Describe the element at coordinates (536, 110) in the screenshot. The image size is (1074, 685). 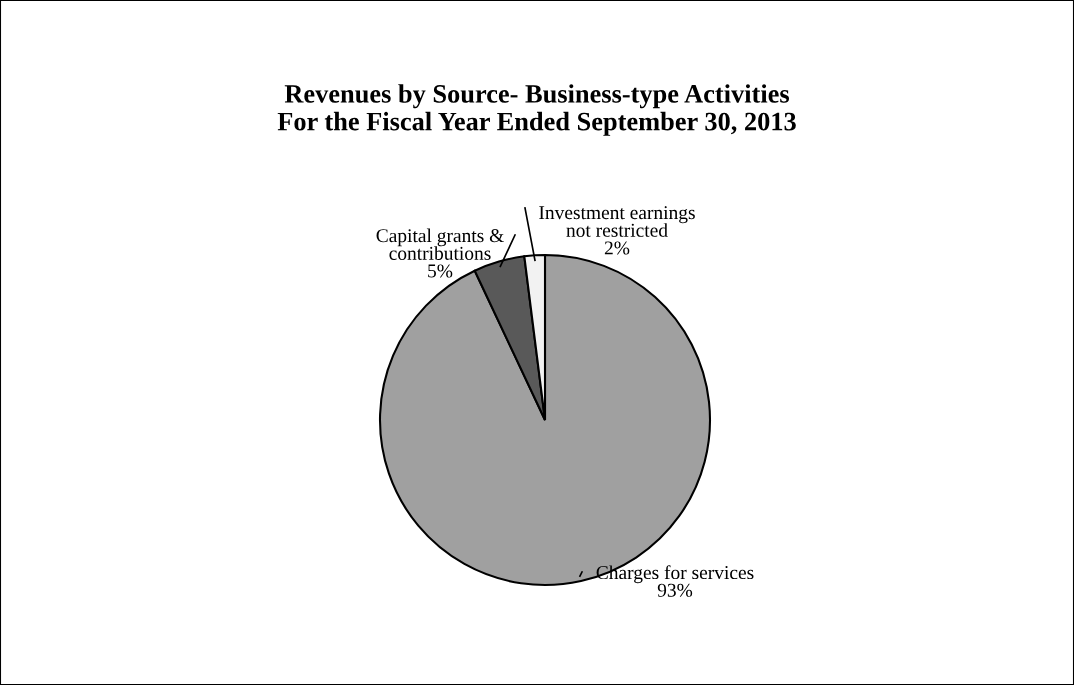
I see `chart-title: Revenues by Source- Business-type Activities For the Fiscal Year Ended September 30, 2013` at that location.